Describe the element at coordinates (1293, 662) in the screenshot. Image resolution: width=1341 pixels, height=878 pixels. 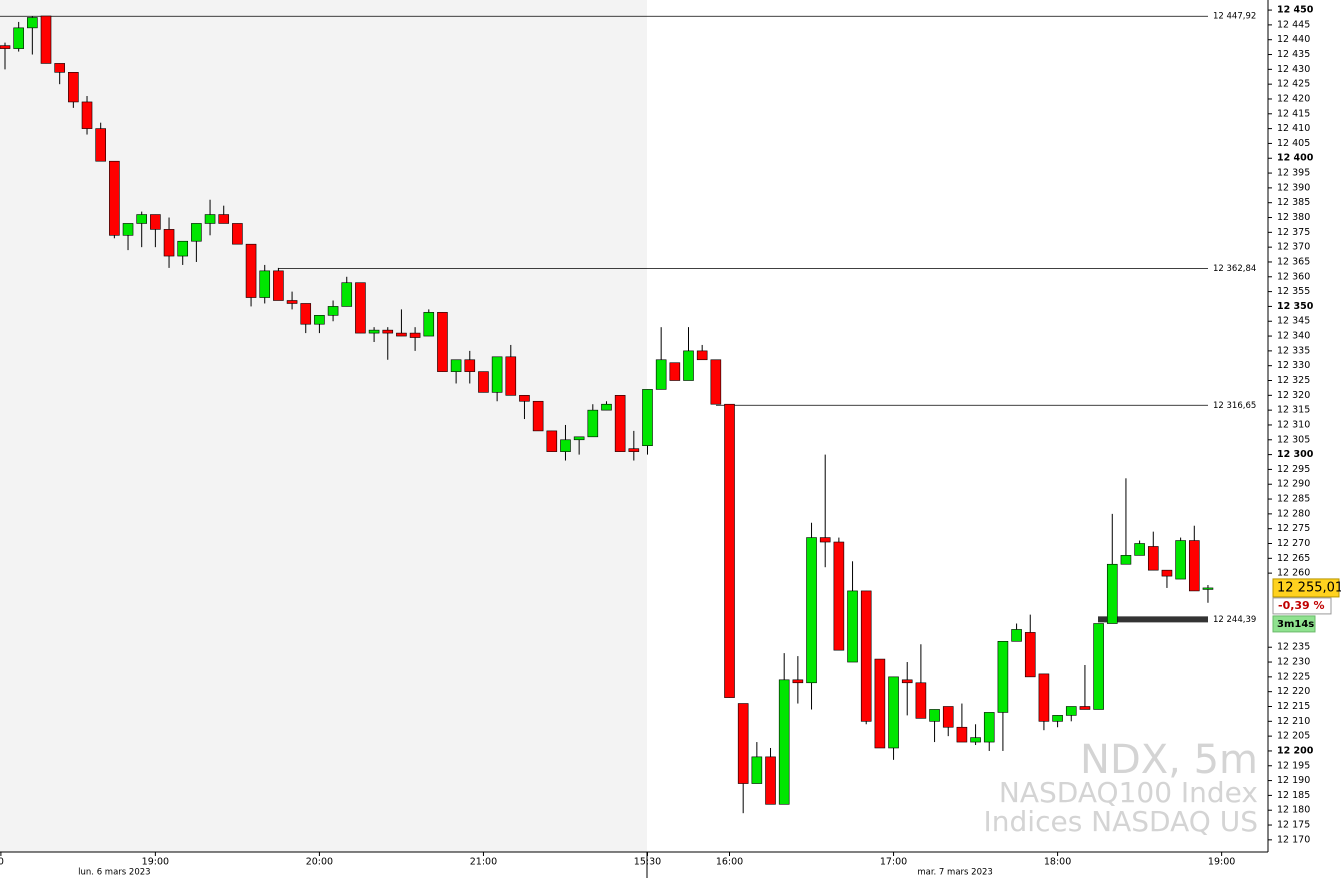
I see `y-tick-label: 12 230` at that location.